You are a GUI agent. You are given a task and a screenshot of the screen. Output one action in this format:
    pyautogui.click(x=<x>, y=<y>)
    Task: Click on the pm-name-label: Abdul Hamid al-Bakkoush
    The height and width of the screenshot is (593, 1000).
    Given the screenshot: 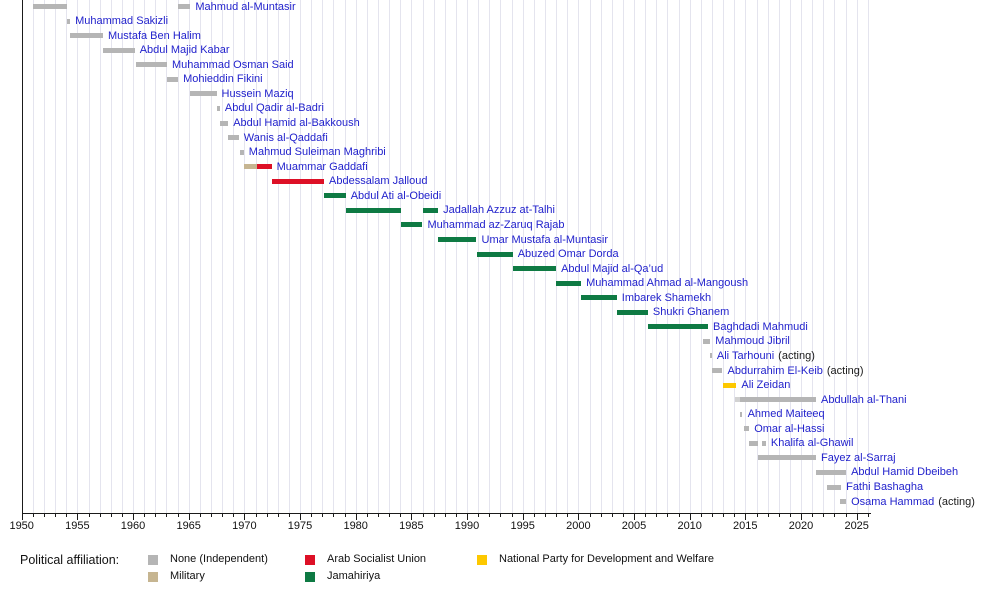 What is the action you would take?
    pyautogui.click(x=296, y=123)
    